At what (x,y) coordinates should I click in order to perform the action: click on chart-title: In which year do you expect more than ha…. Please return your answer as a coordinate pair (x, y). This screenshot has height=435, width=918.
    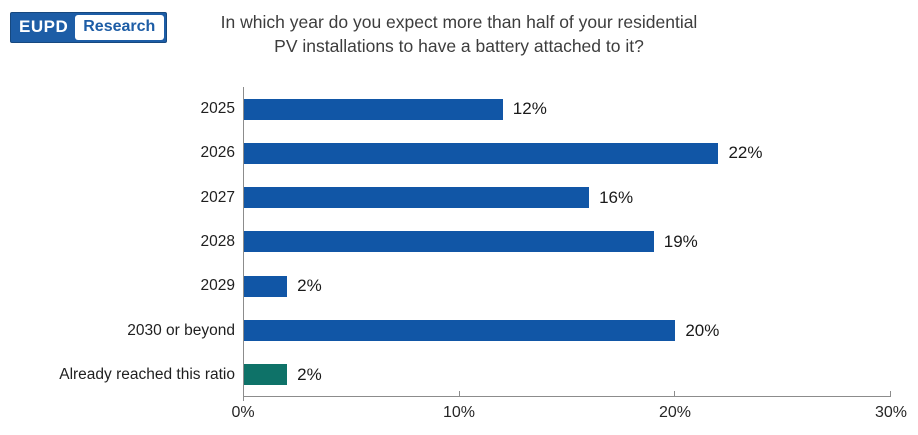
    Looking at the image, I should click on (459, 34).